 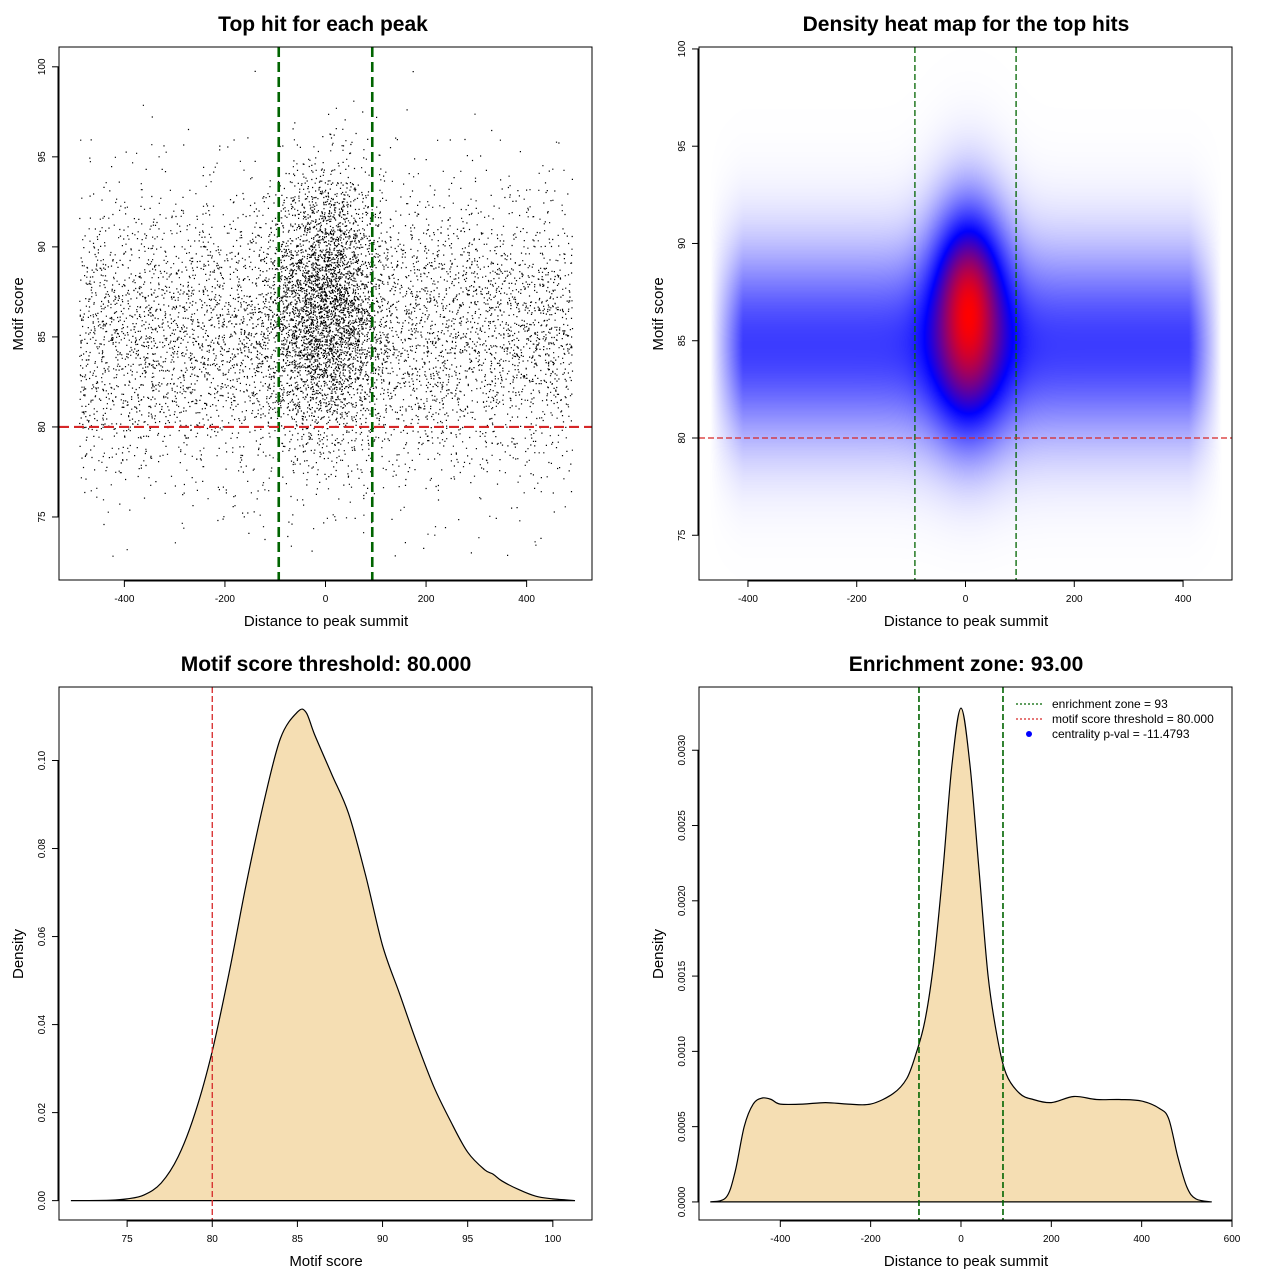 I want to click on scatter-y-tick-label: 95, so click(x=42, y=157).